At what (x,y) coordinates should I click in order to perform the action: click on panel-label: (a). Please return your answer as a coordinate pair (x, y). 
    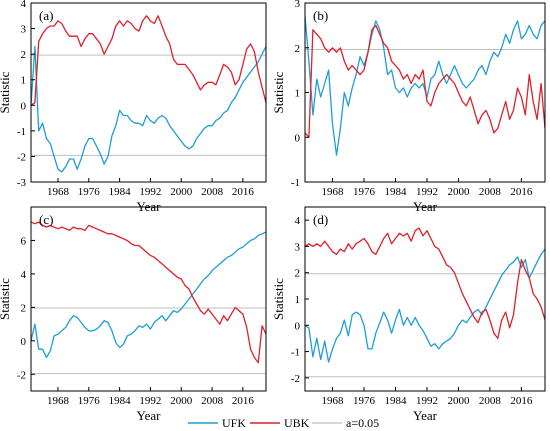
    Looking at the image, I should click on (46, 15).